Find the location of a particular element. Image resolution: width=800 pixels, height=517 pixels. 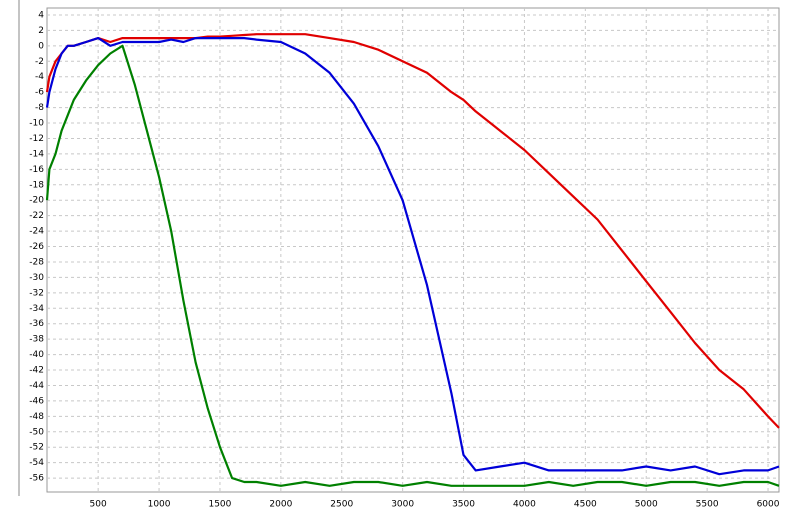

y-tick-label: -16 is located at coordinates (36, 170).